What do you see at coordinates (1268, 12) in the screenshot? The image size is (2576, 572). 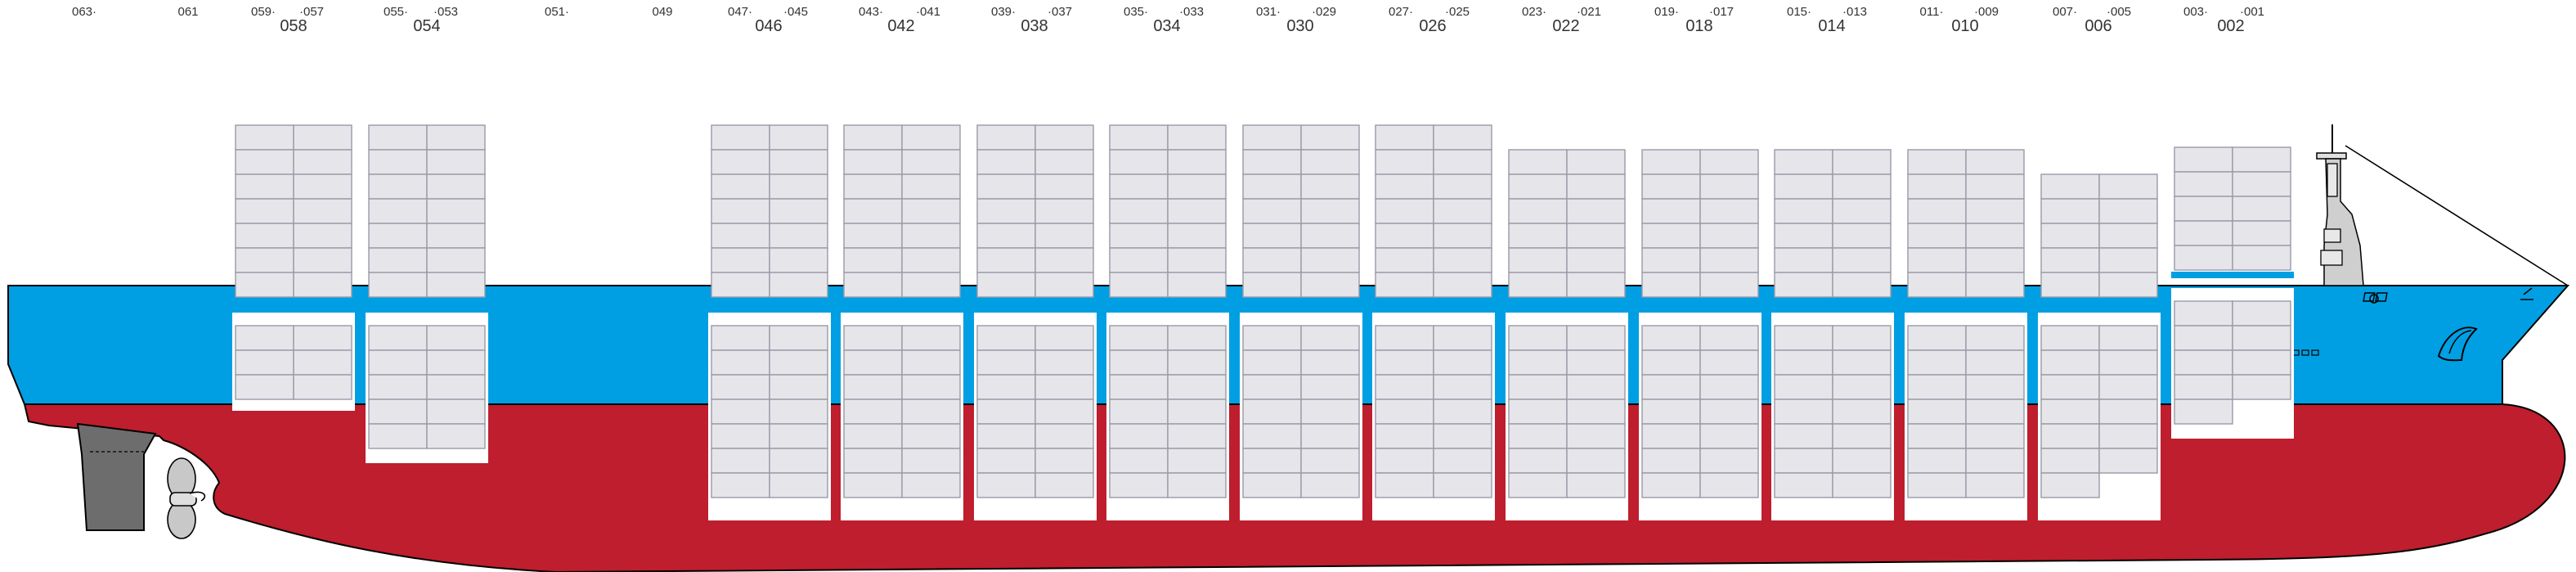 I see `bay-label-odd: 031·` at bounding box center [1268, 12].